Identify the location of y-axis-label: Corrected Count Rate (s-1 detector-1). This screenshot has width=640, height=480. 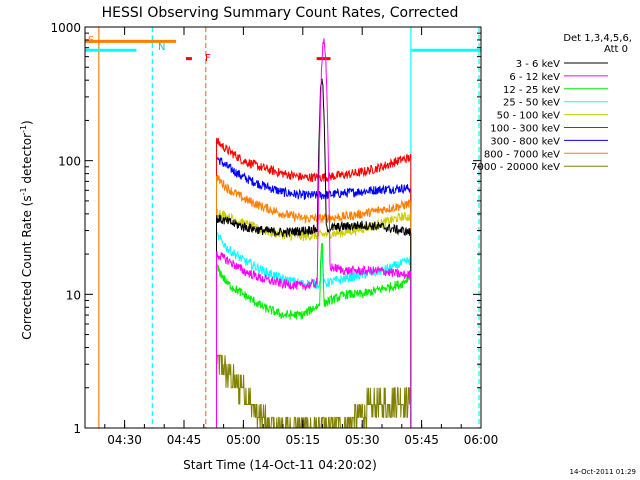
(26, 229).